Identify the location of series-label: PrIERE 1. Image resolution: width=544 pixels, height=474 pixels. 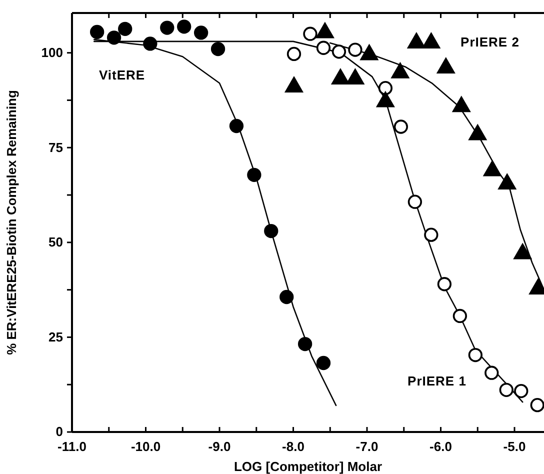
(437, 381).